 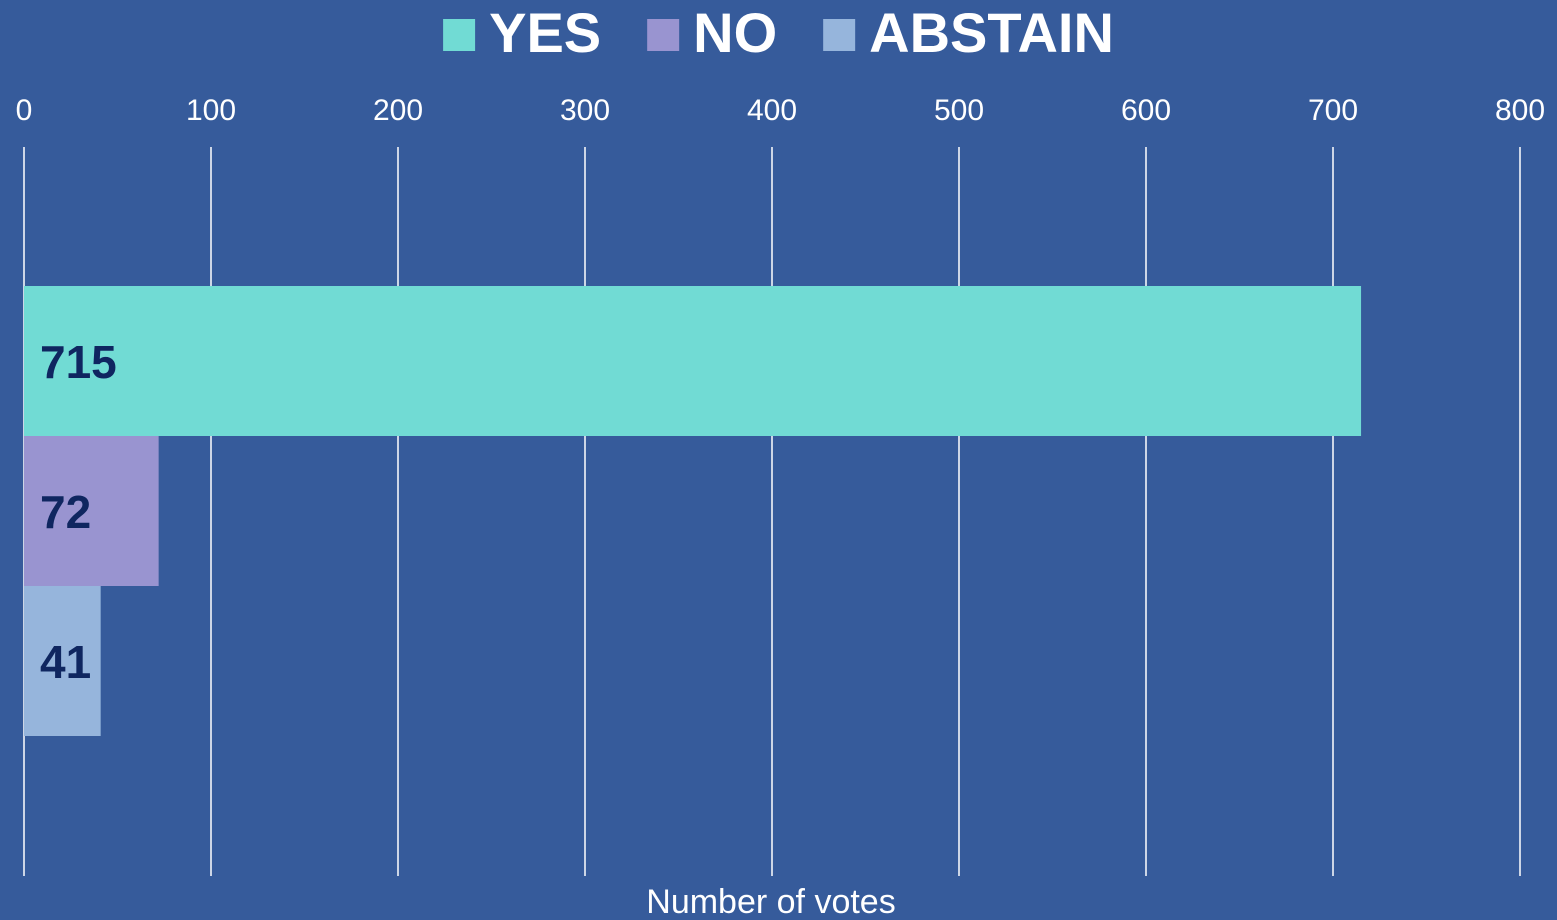 I want to click on x-tick-label: 600, so click(x=1146, y=110).